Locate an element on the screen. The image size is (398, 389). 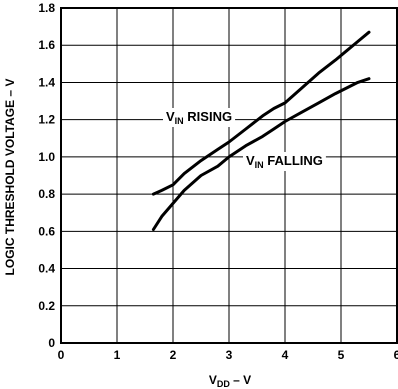
y-tick-label: 1.2 is located at coordinates (46, 120).